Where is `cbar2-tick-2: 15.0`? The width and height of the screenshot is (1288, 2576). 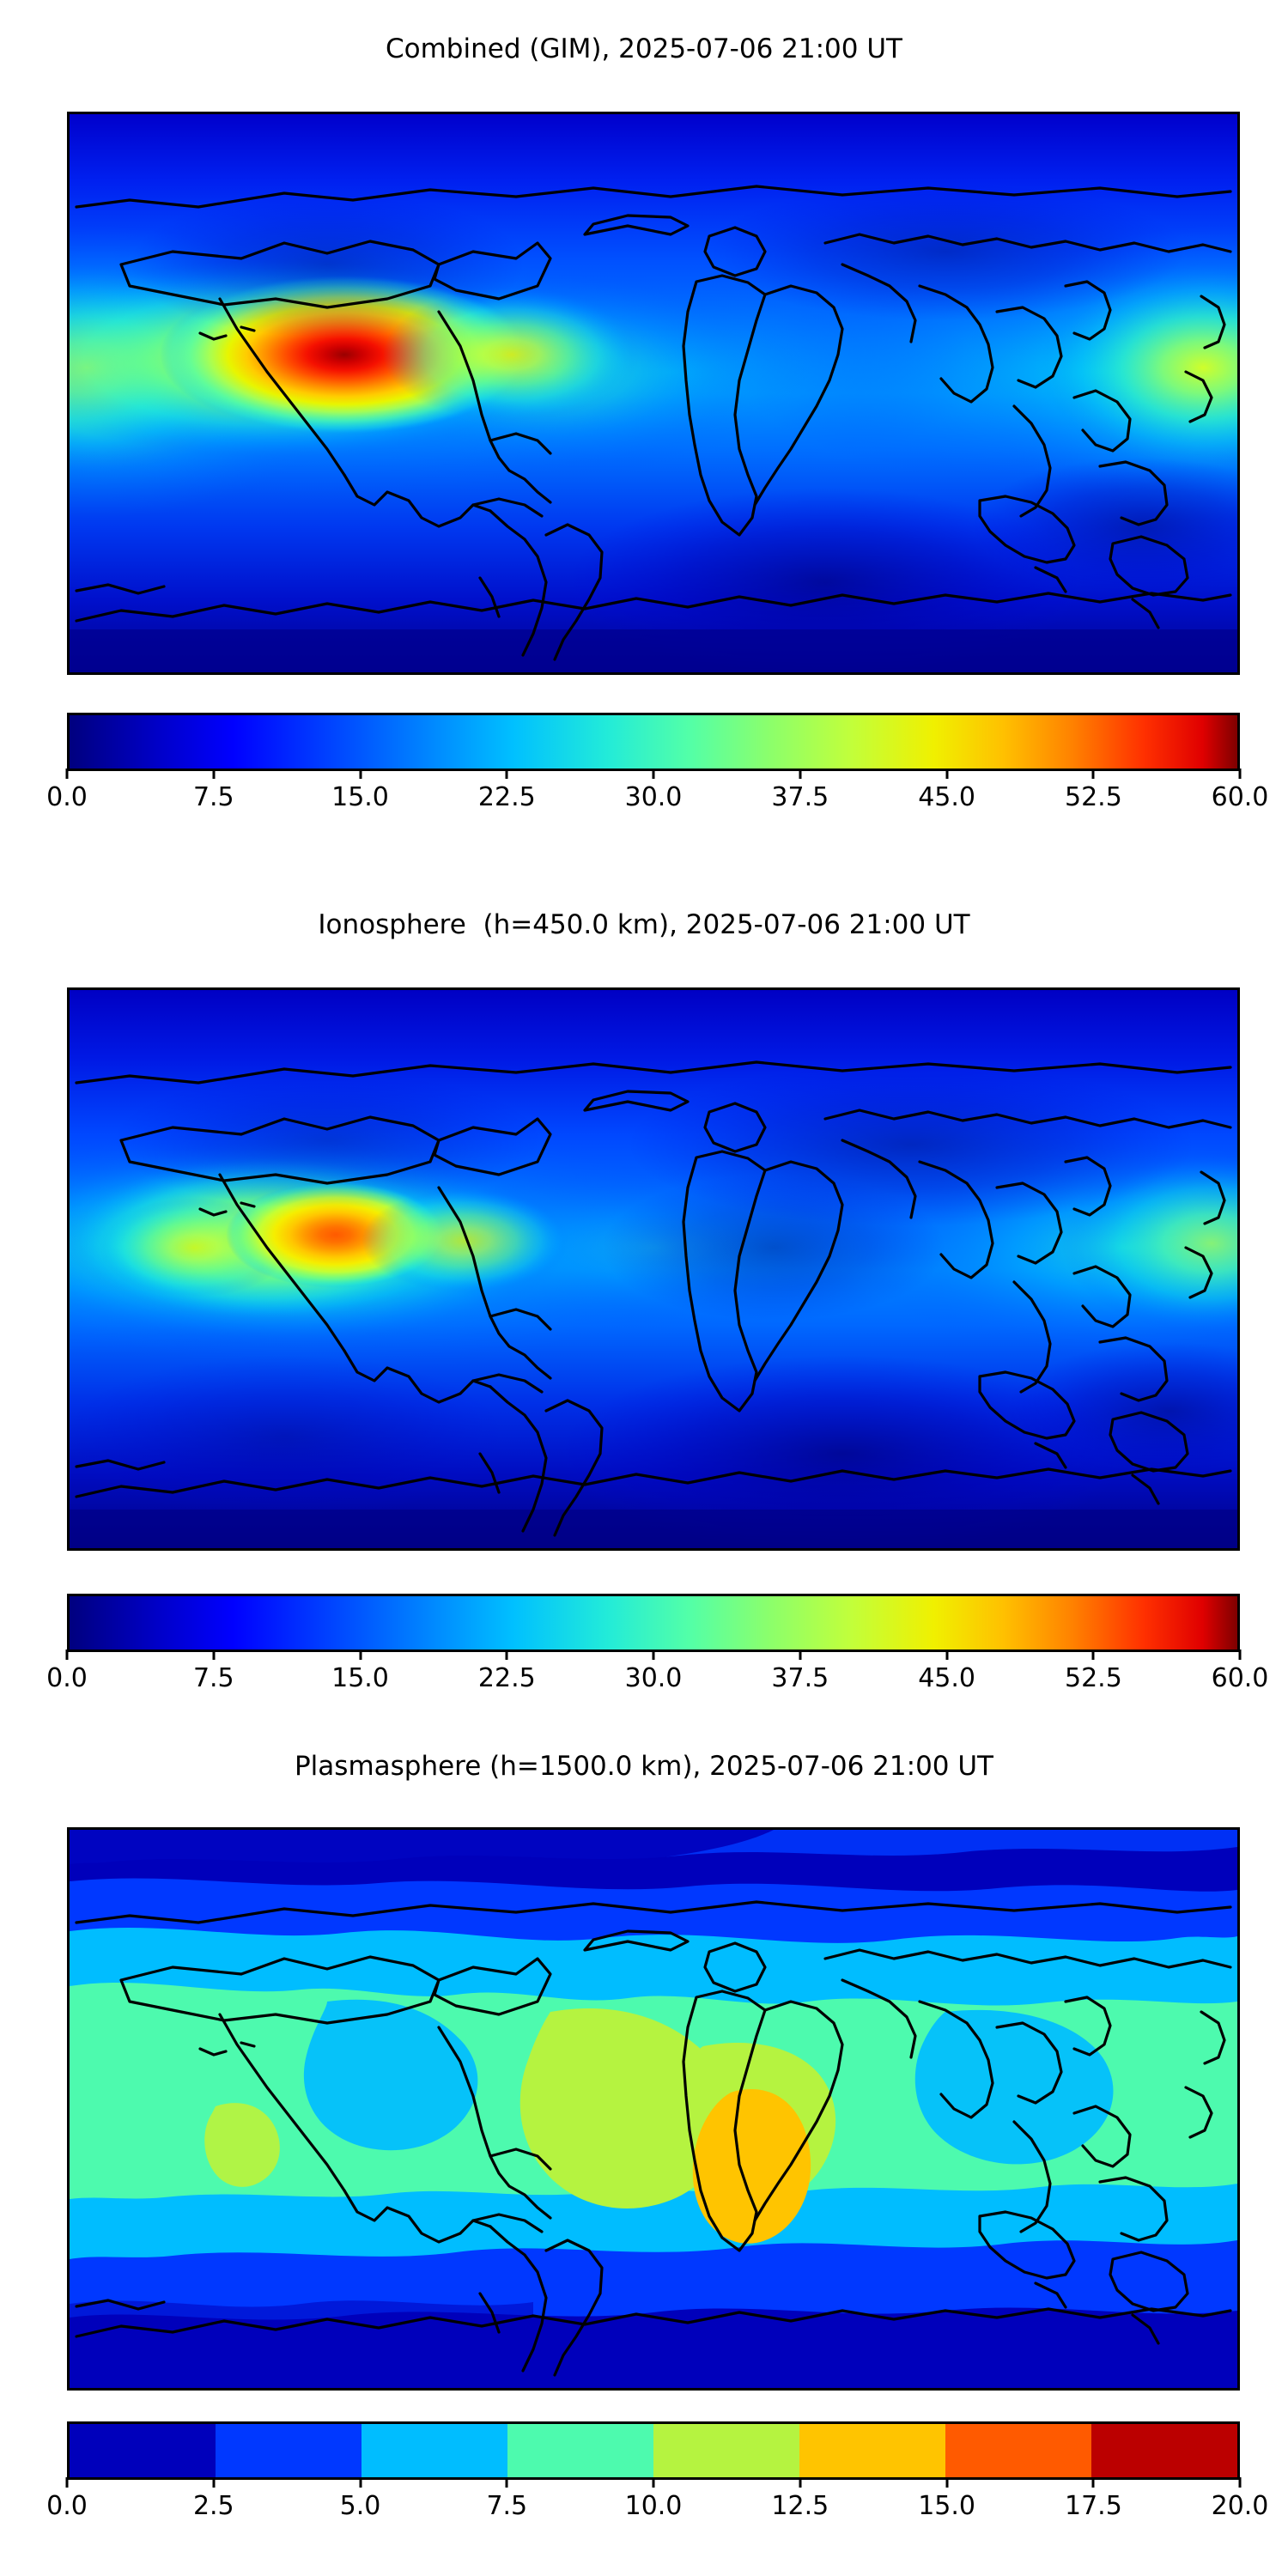 cbar2-tick-2: 15.0 is located at coordinates (360, 1678).